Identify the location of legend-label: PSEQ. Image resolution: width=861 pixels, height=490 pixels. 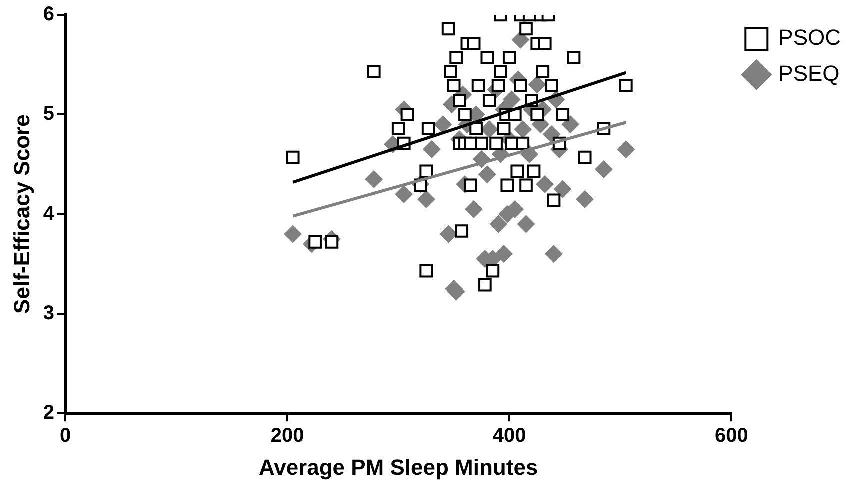
(809, 73).